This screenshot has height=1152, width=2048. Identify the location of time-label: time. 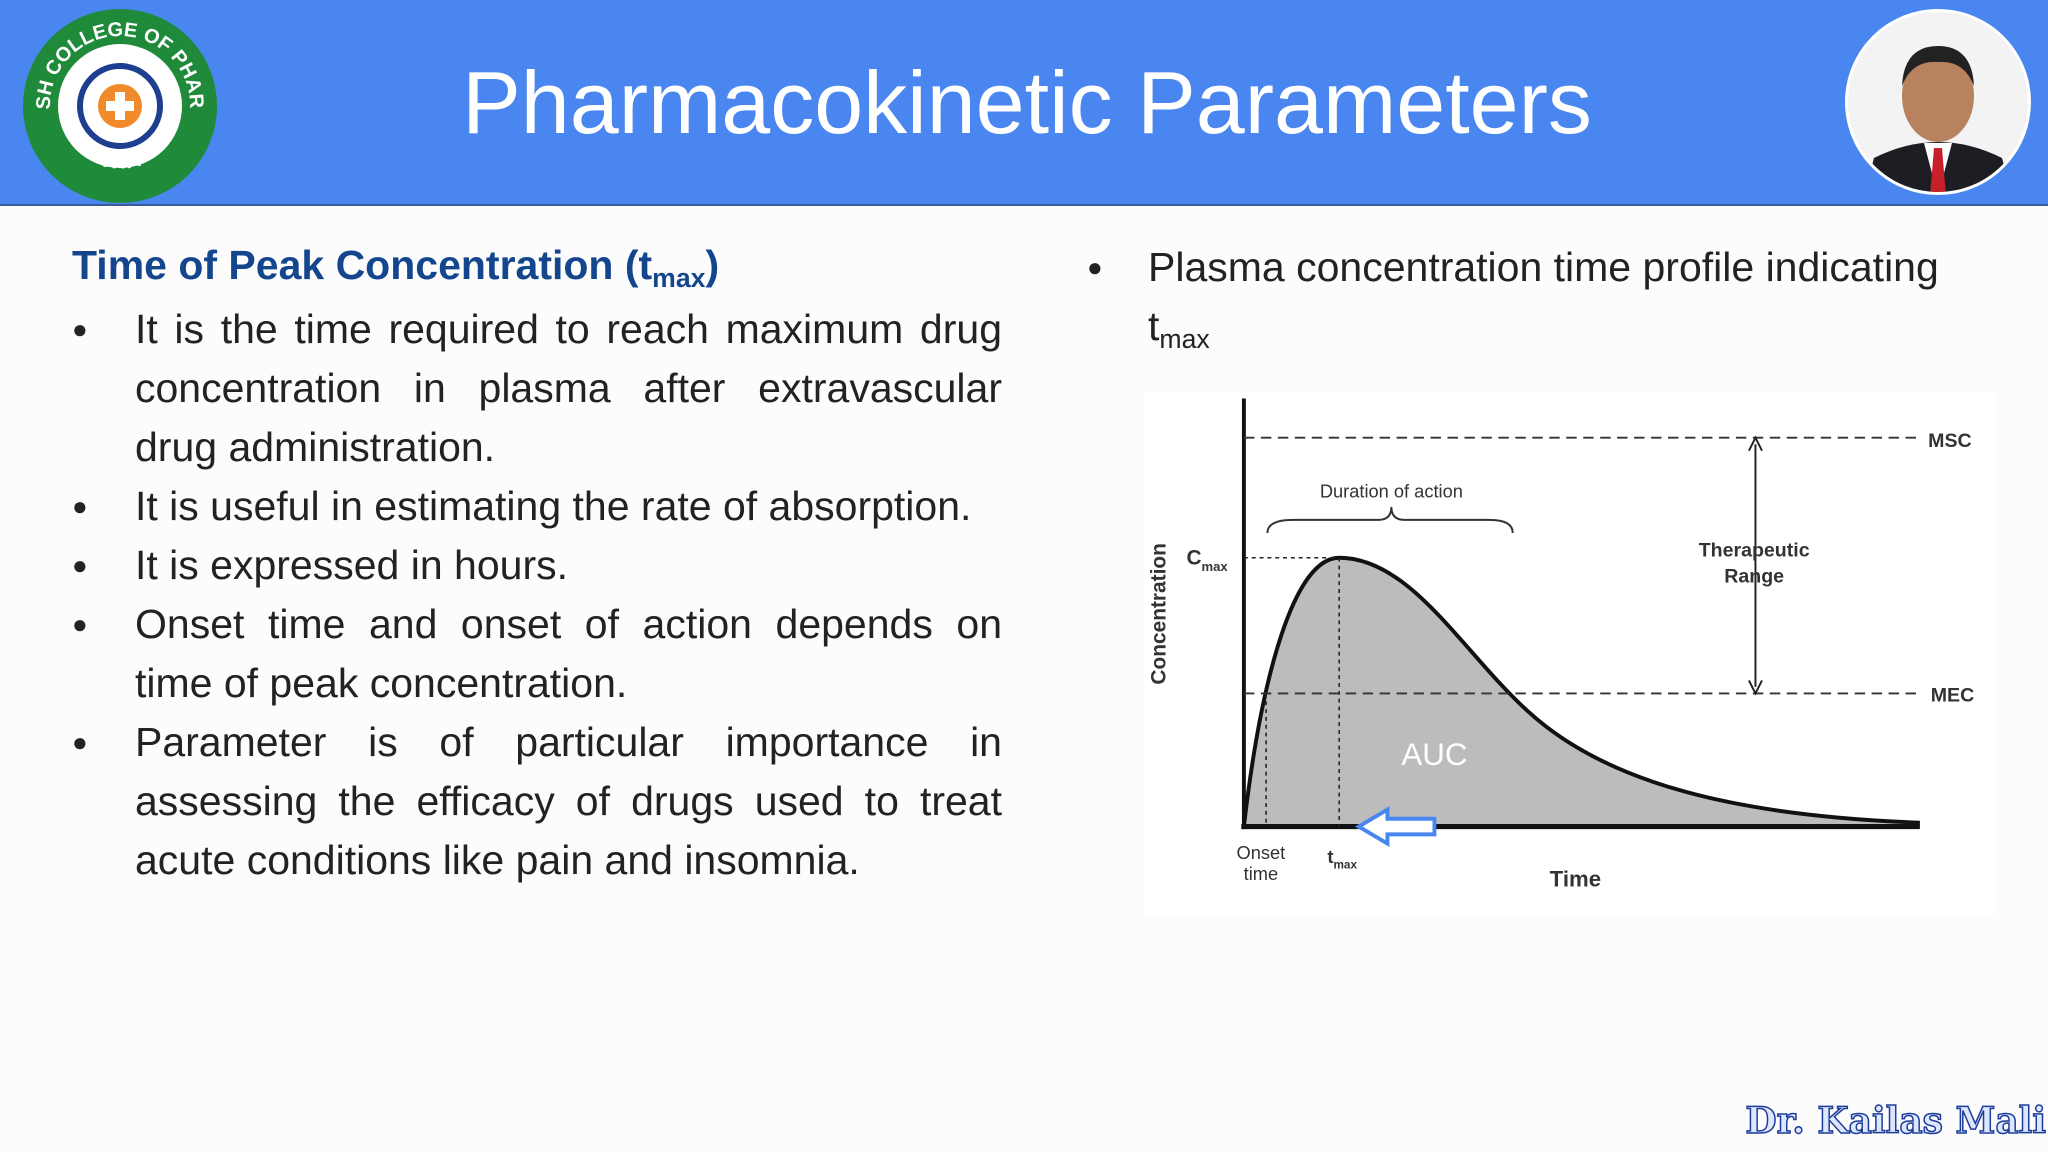
(1261, 873).